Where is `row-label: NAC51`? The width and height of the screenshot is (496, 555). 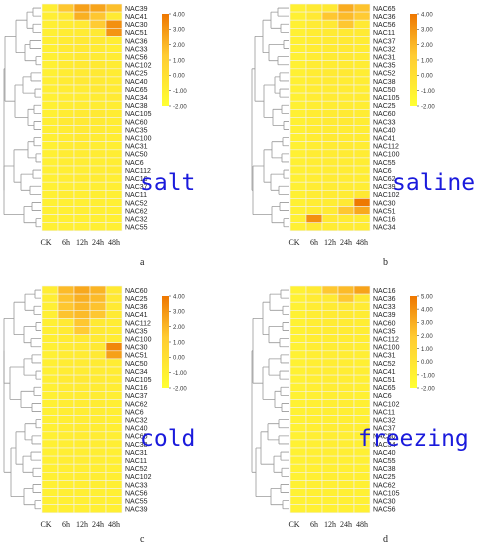 row-label: NAC51 is located at coordinates (384, 211).